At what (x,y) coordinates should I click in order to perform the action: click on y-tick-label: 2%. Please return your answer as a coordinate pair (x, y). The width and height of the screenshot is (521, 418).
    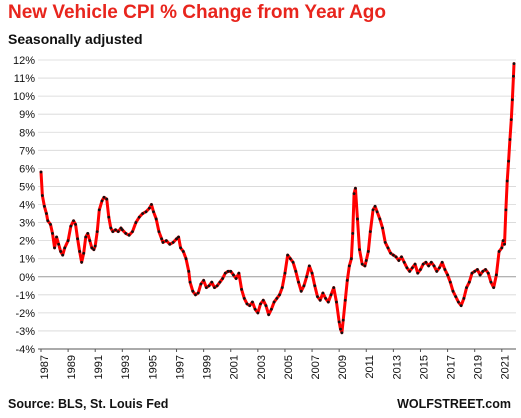
    Looking at the image, I should click on (27, 242).